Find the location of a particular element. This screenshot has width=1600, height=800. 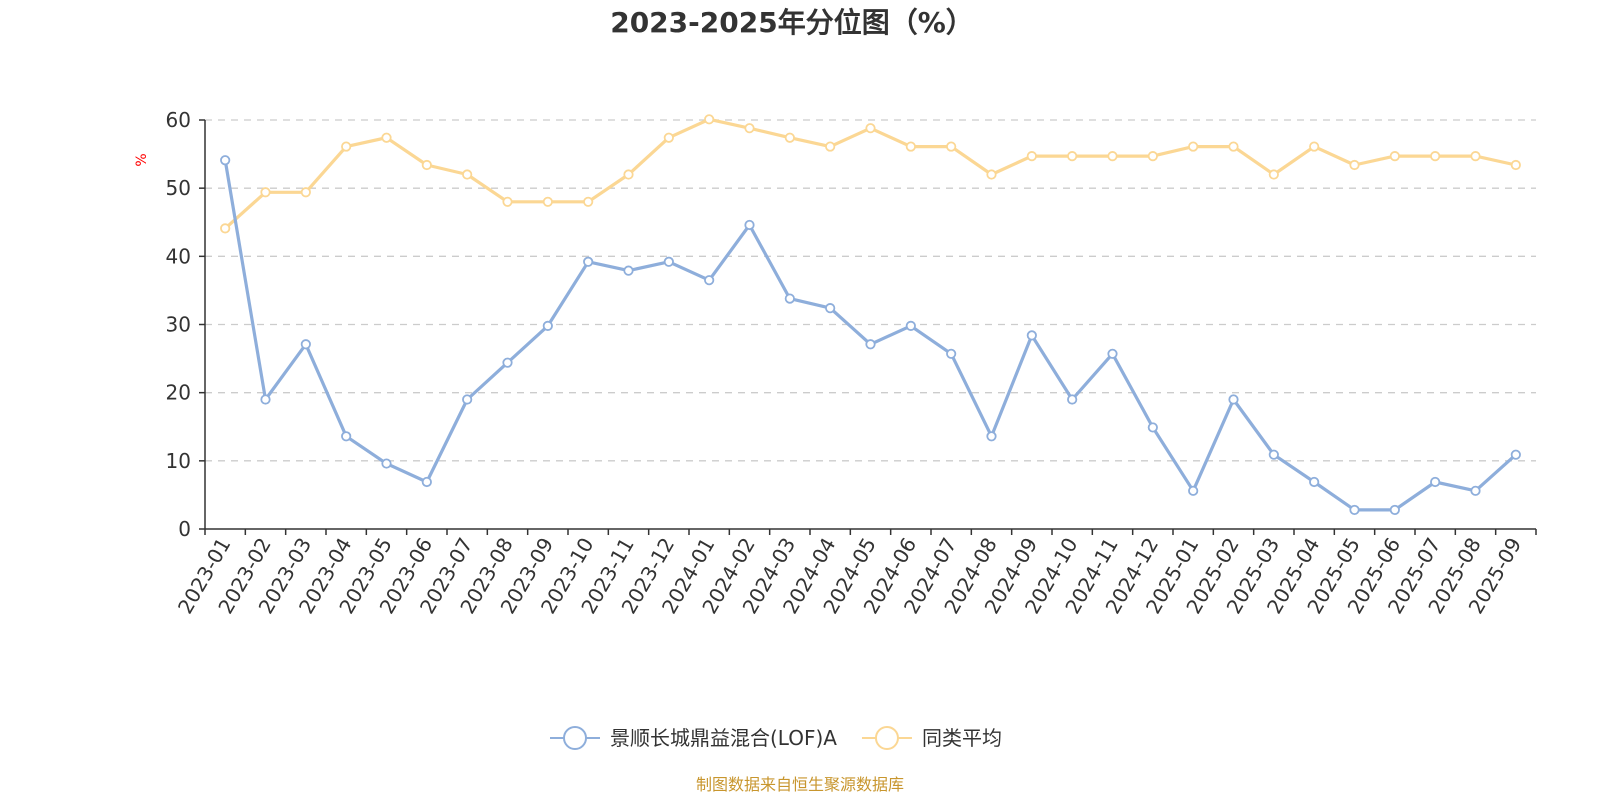

chart-title: 2023-2025年分位图（%） is located at coordinates (792, 22).